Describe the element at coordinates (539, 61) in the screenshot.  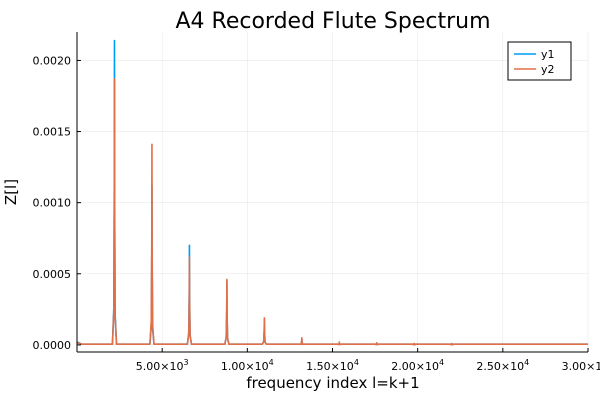
I see `legend-box` at that location.